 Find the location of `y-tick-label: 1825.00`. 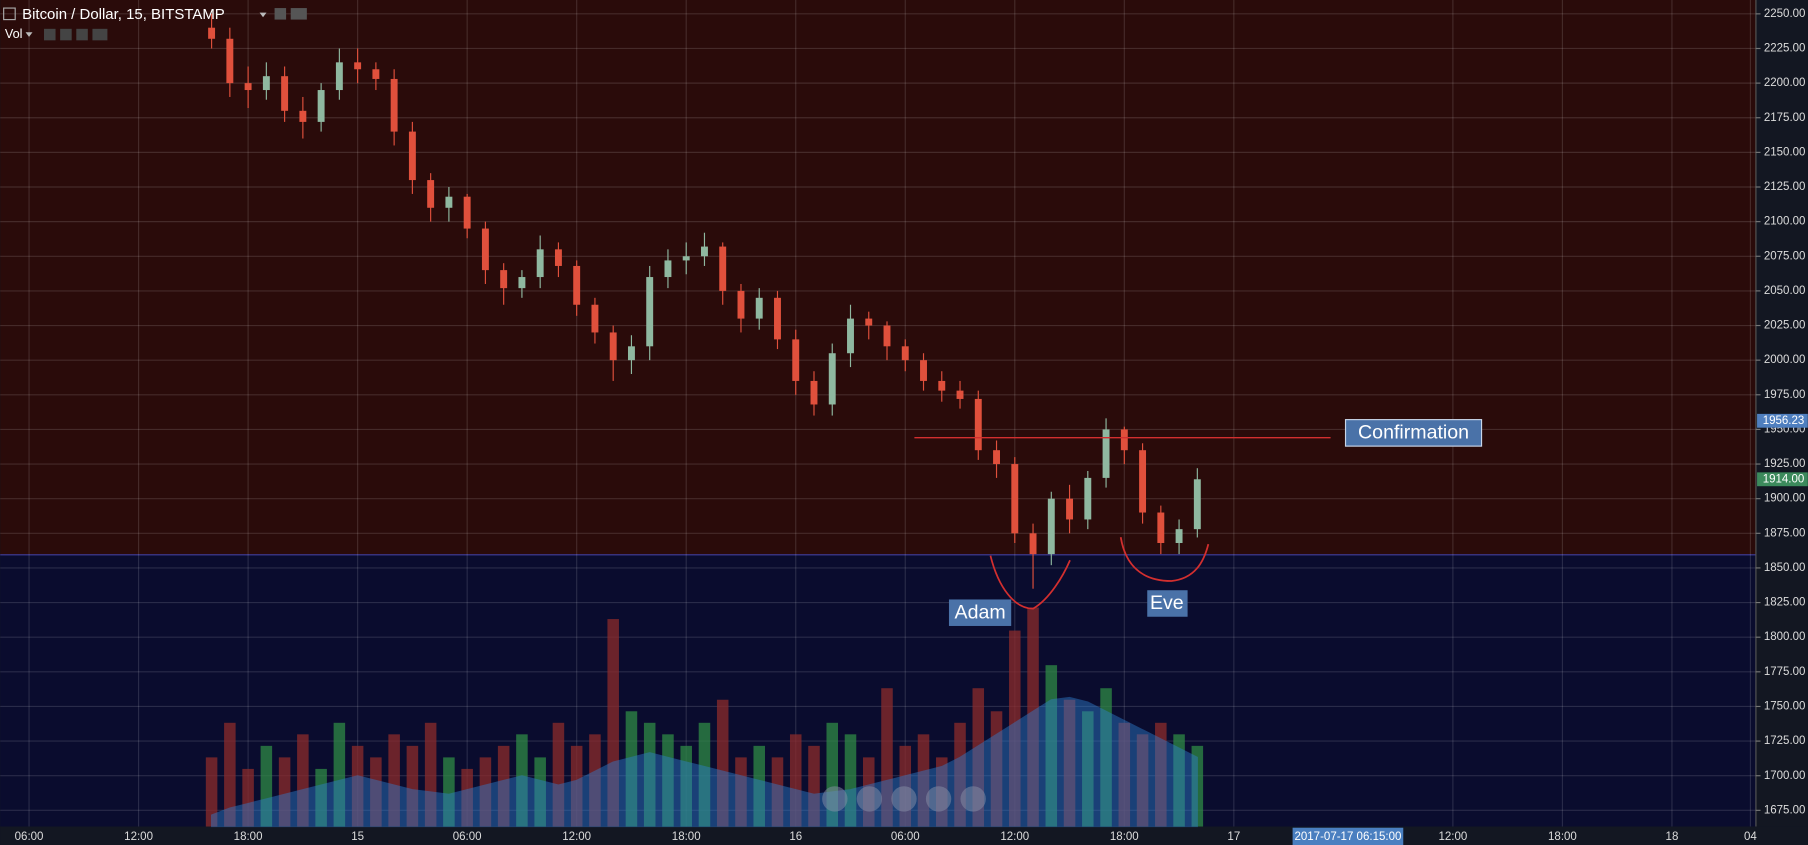

y-tick-label: 1825.00 is located at coordinates (1785, 603).